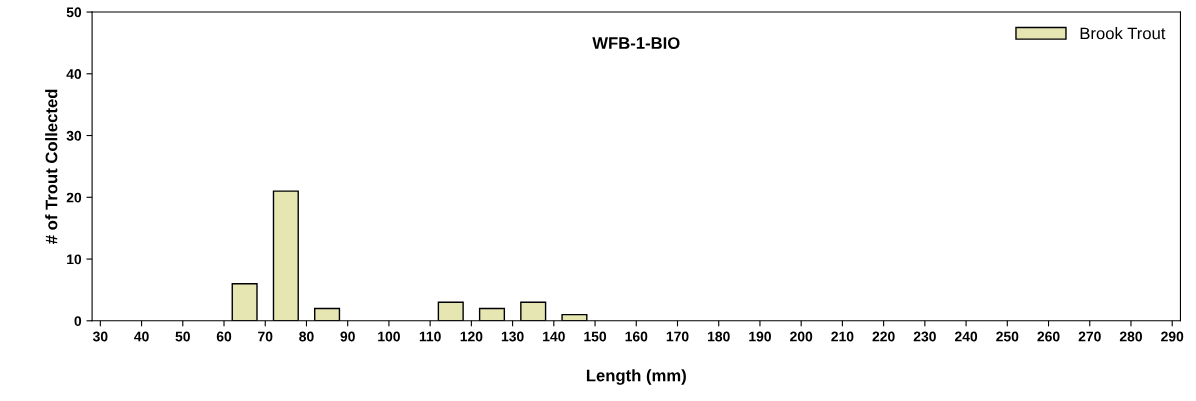 The width and height of the screenshot is (1196, 401). Describe the element at coordinates (1130, 336) in the screenshot. I see `x-tick-label: 280` at that location.